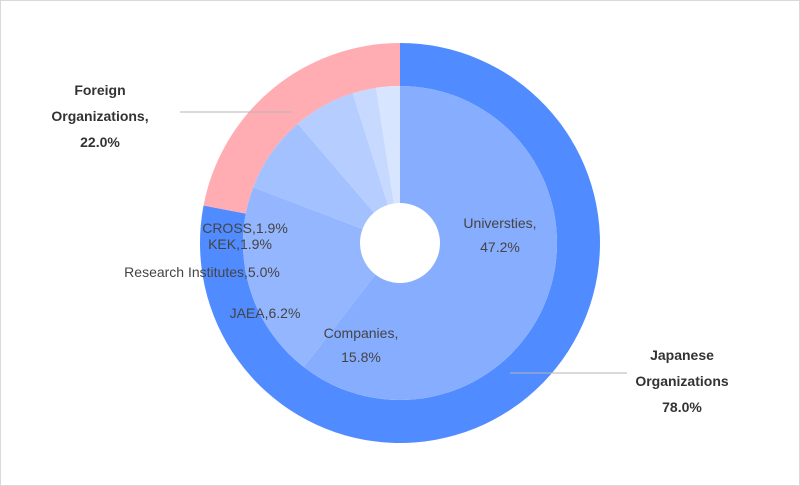 The width and height of the screenshot is (800, 486). I want to click on inner-slice-companies, so click(309, 277).